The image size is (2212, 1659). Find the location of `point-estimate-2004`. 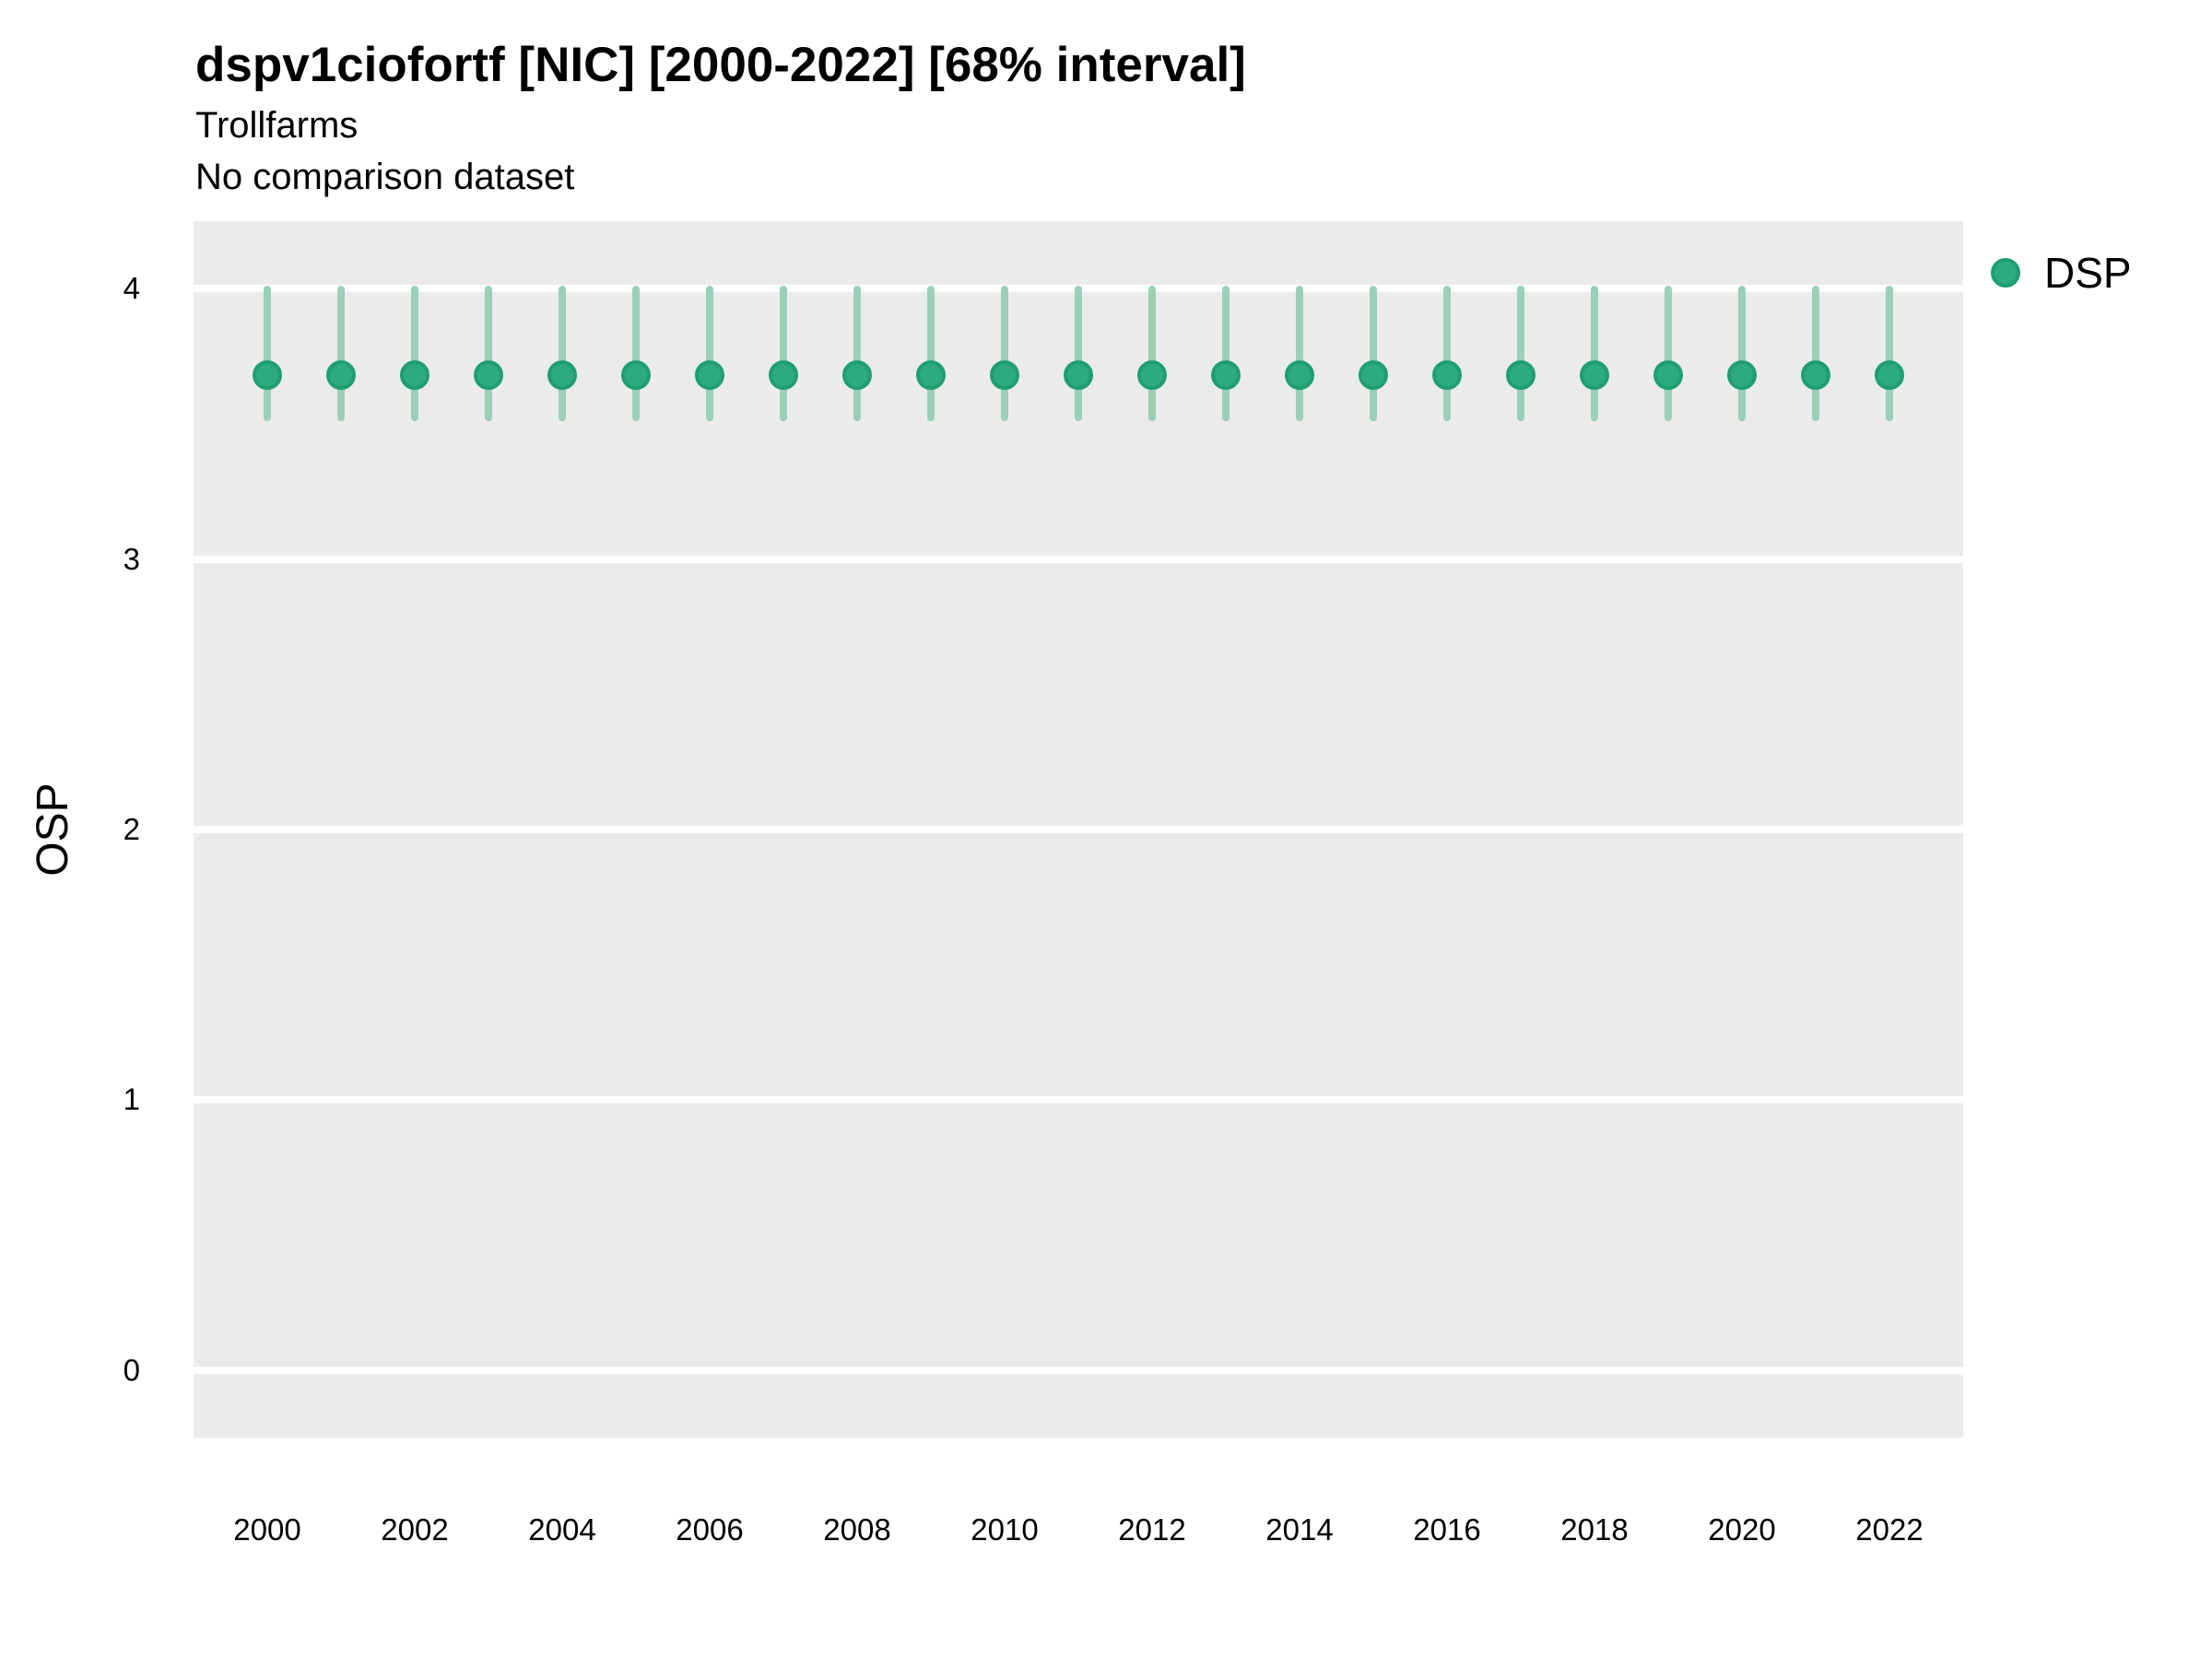

point-estimate-2004 is located at coordinates (562, 375).